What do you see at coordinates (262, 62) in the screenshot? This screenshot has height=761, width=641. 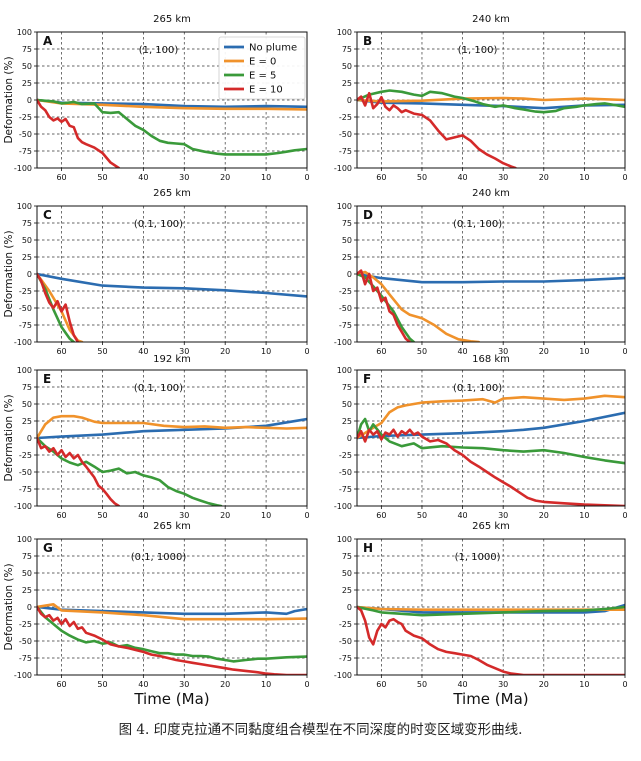 I see `legend-label-e0: E = 0` at bounding box center [262, 62].